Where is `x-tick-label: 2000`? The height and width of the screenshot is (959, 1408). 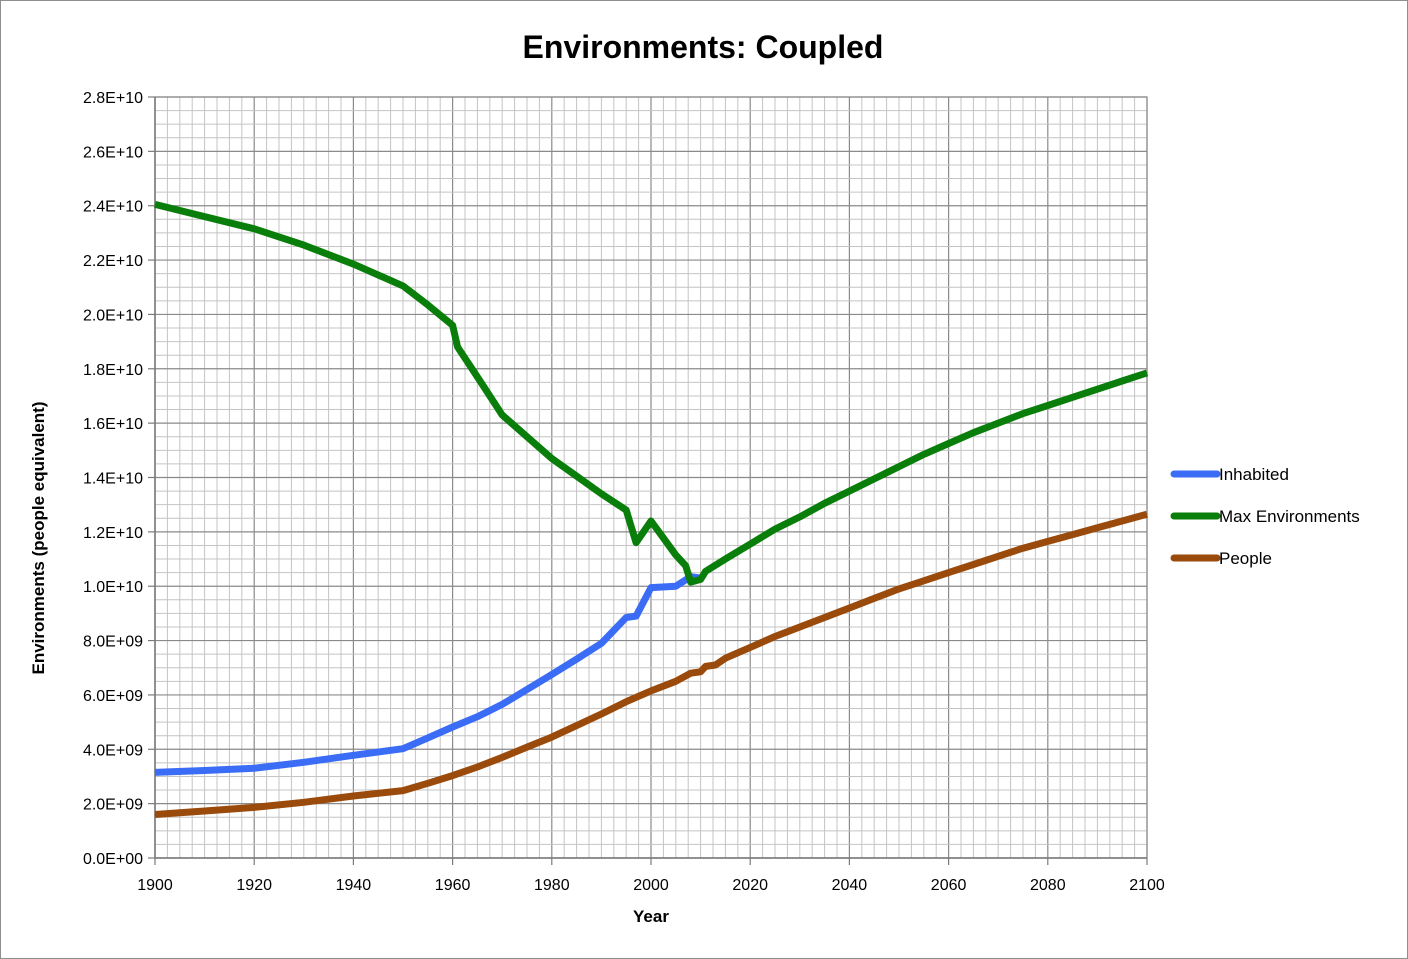 x-tick-label: 2000 is located at coordinates (651, 885).